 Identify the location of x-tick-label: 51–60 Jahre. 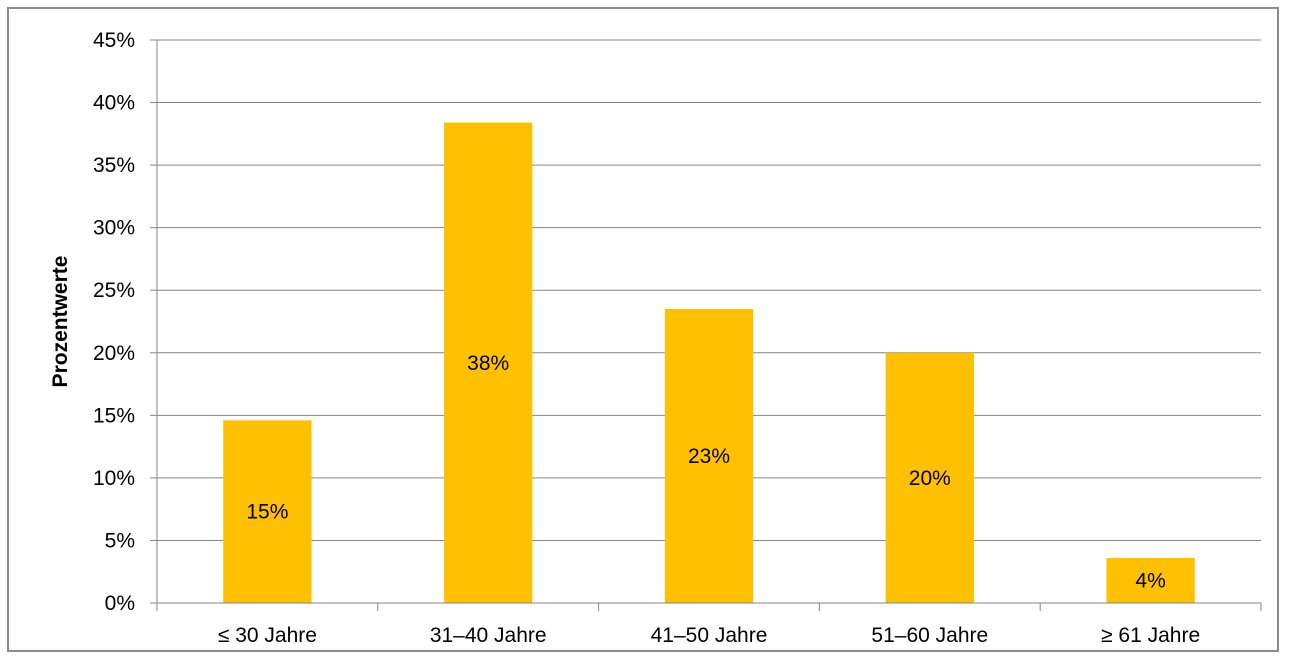
(929, 635).